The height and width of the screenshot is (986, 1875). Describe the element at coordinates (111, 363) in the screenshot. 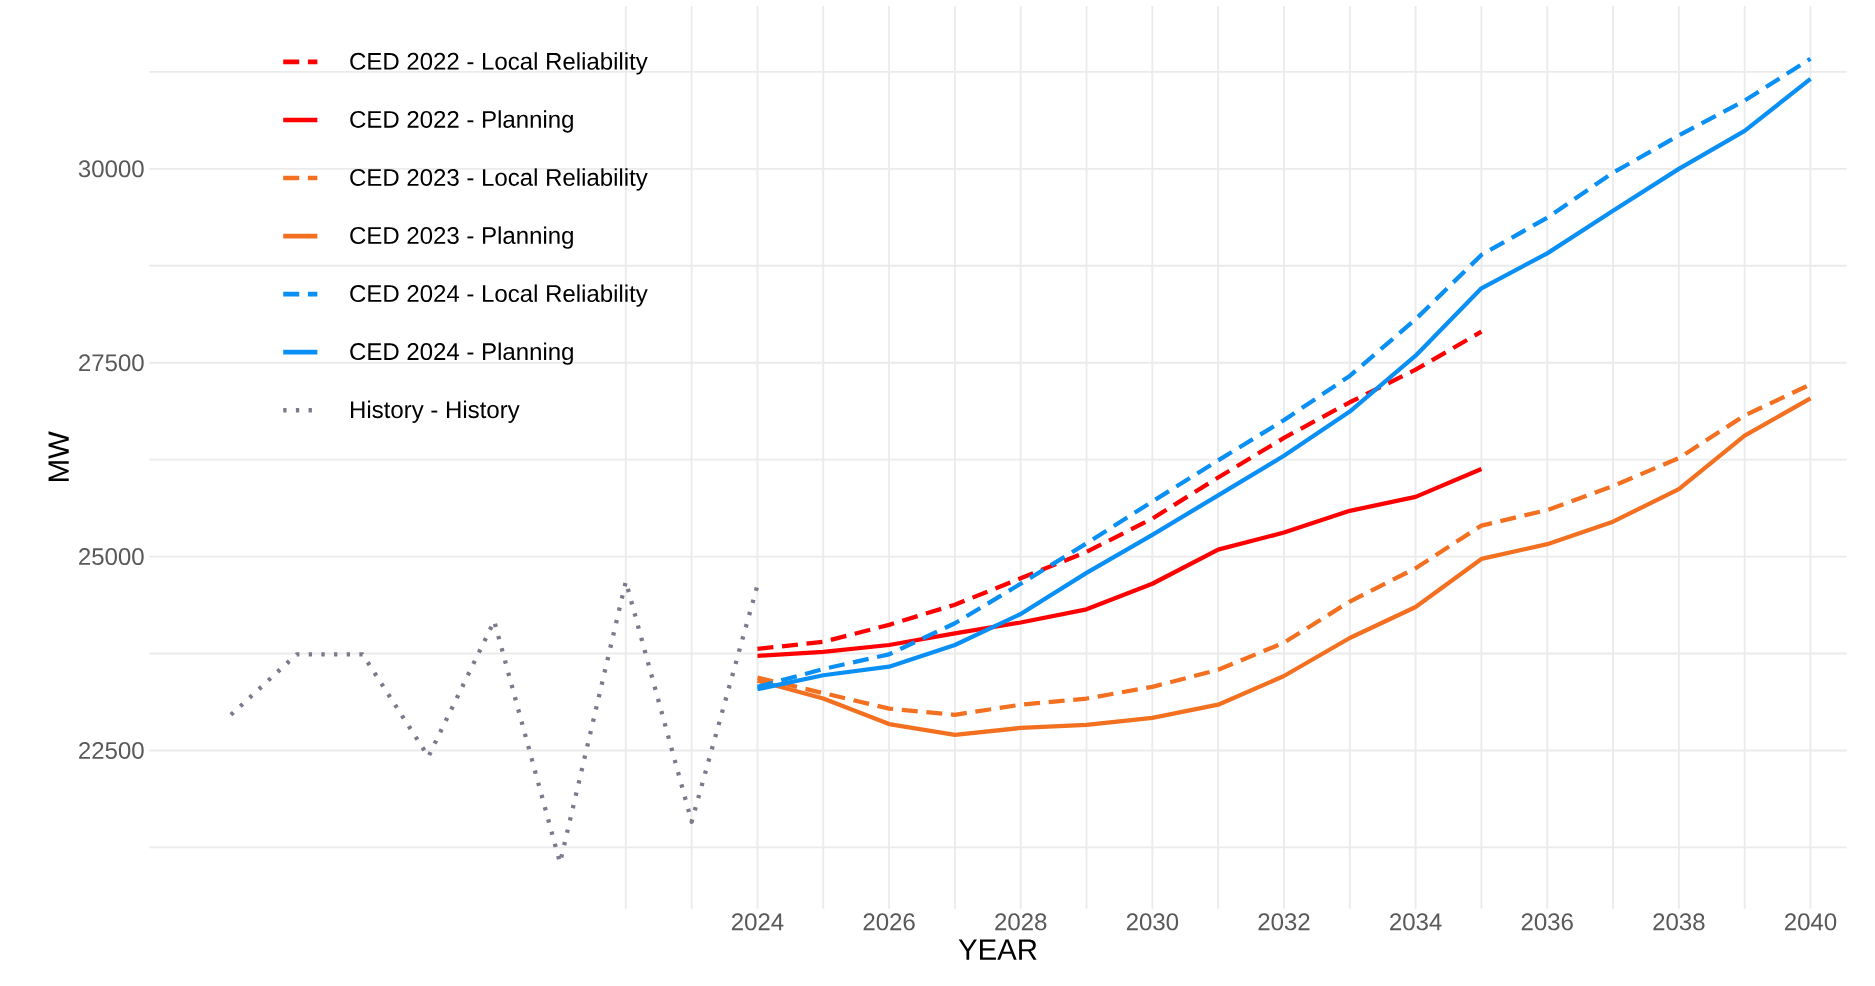

I see `y-tick-label: 27500` at that location.